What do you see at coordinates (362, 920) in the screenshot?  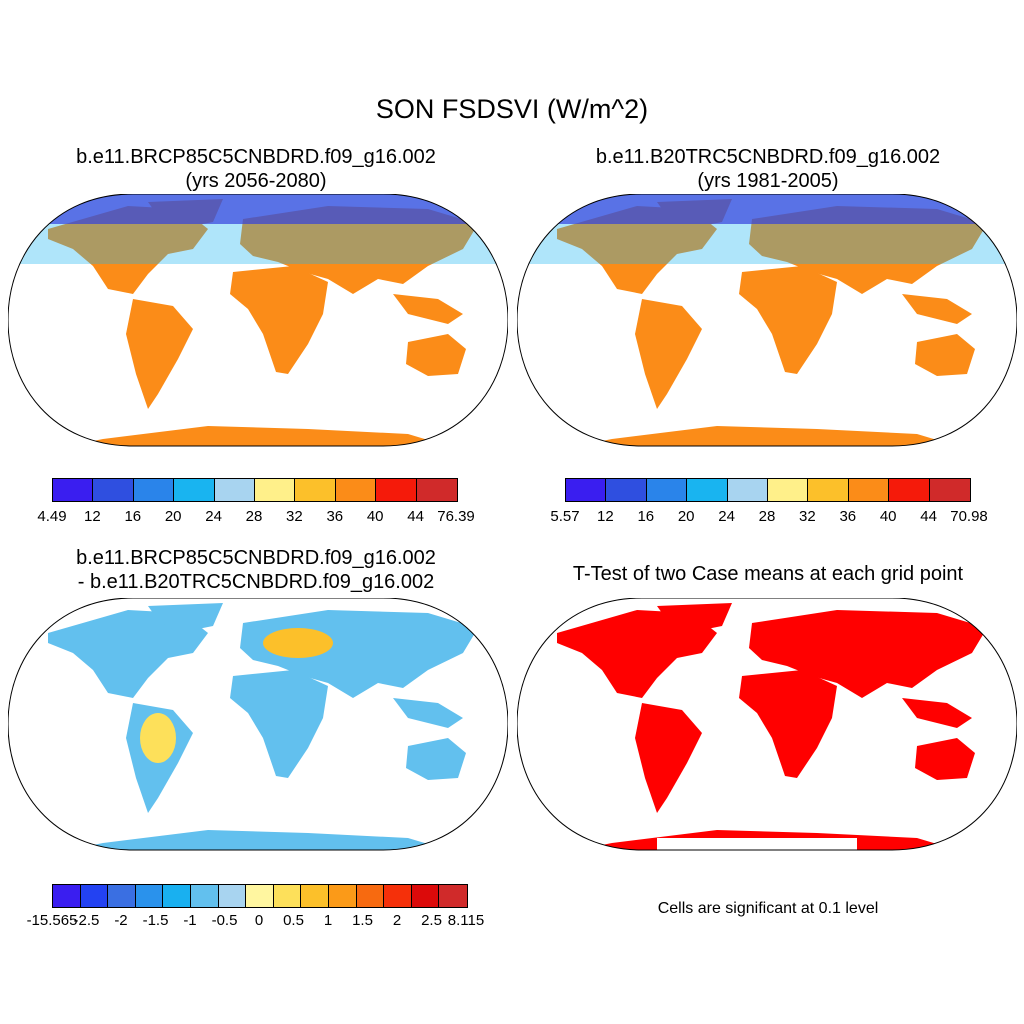 I see `colorbar-tick-label: 1.5` at bounding box center [362, 920].